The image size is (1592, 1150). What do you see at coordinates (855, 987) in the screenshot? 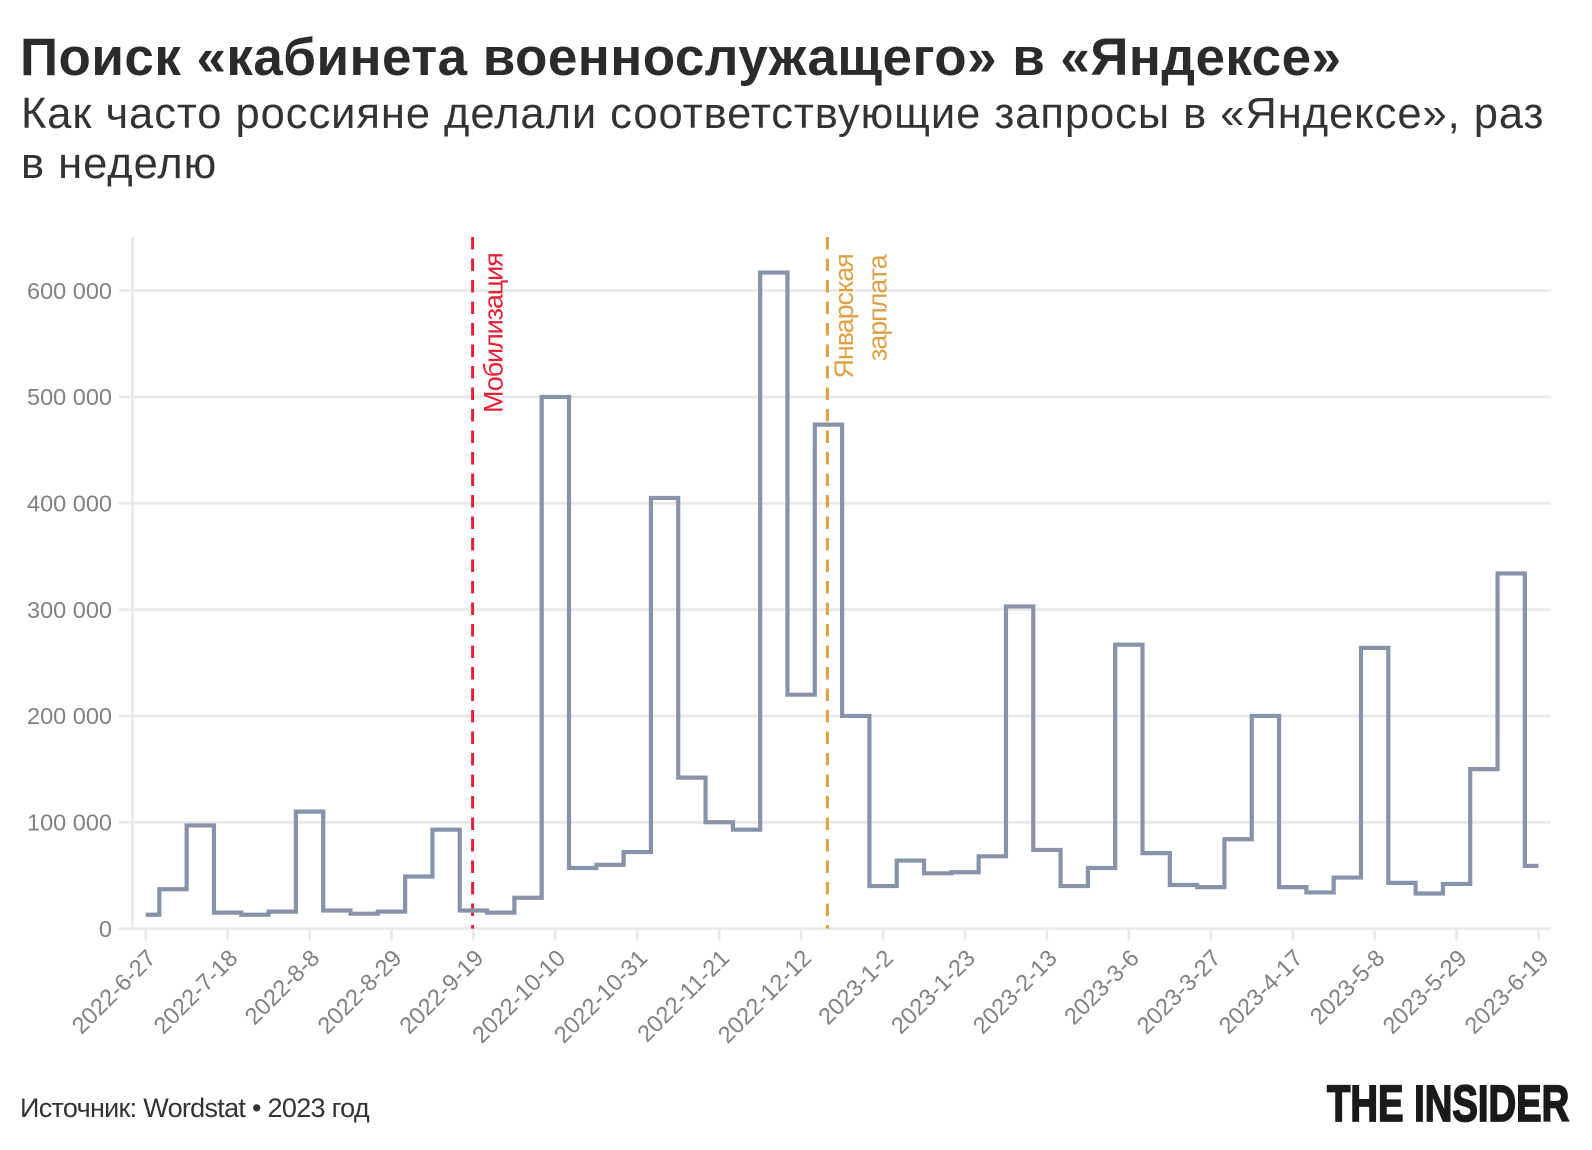
I see `svg-text: 2023-1-2` at bounding box center [855, 987].